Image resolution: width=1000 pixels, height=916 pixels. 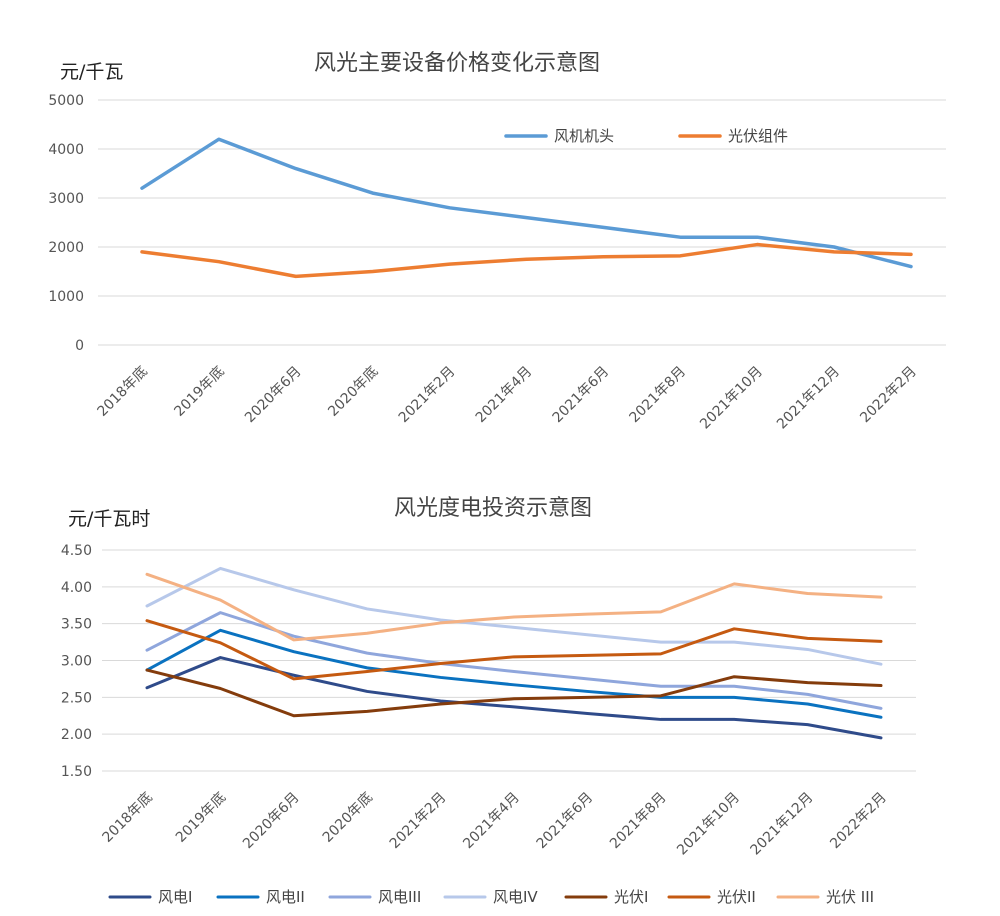 I want to click on legend-label: 风电I, so click(x=175, y=897).